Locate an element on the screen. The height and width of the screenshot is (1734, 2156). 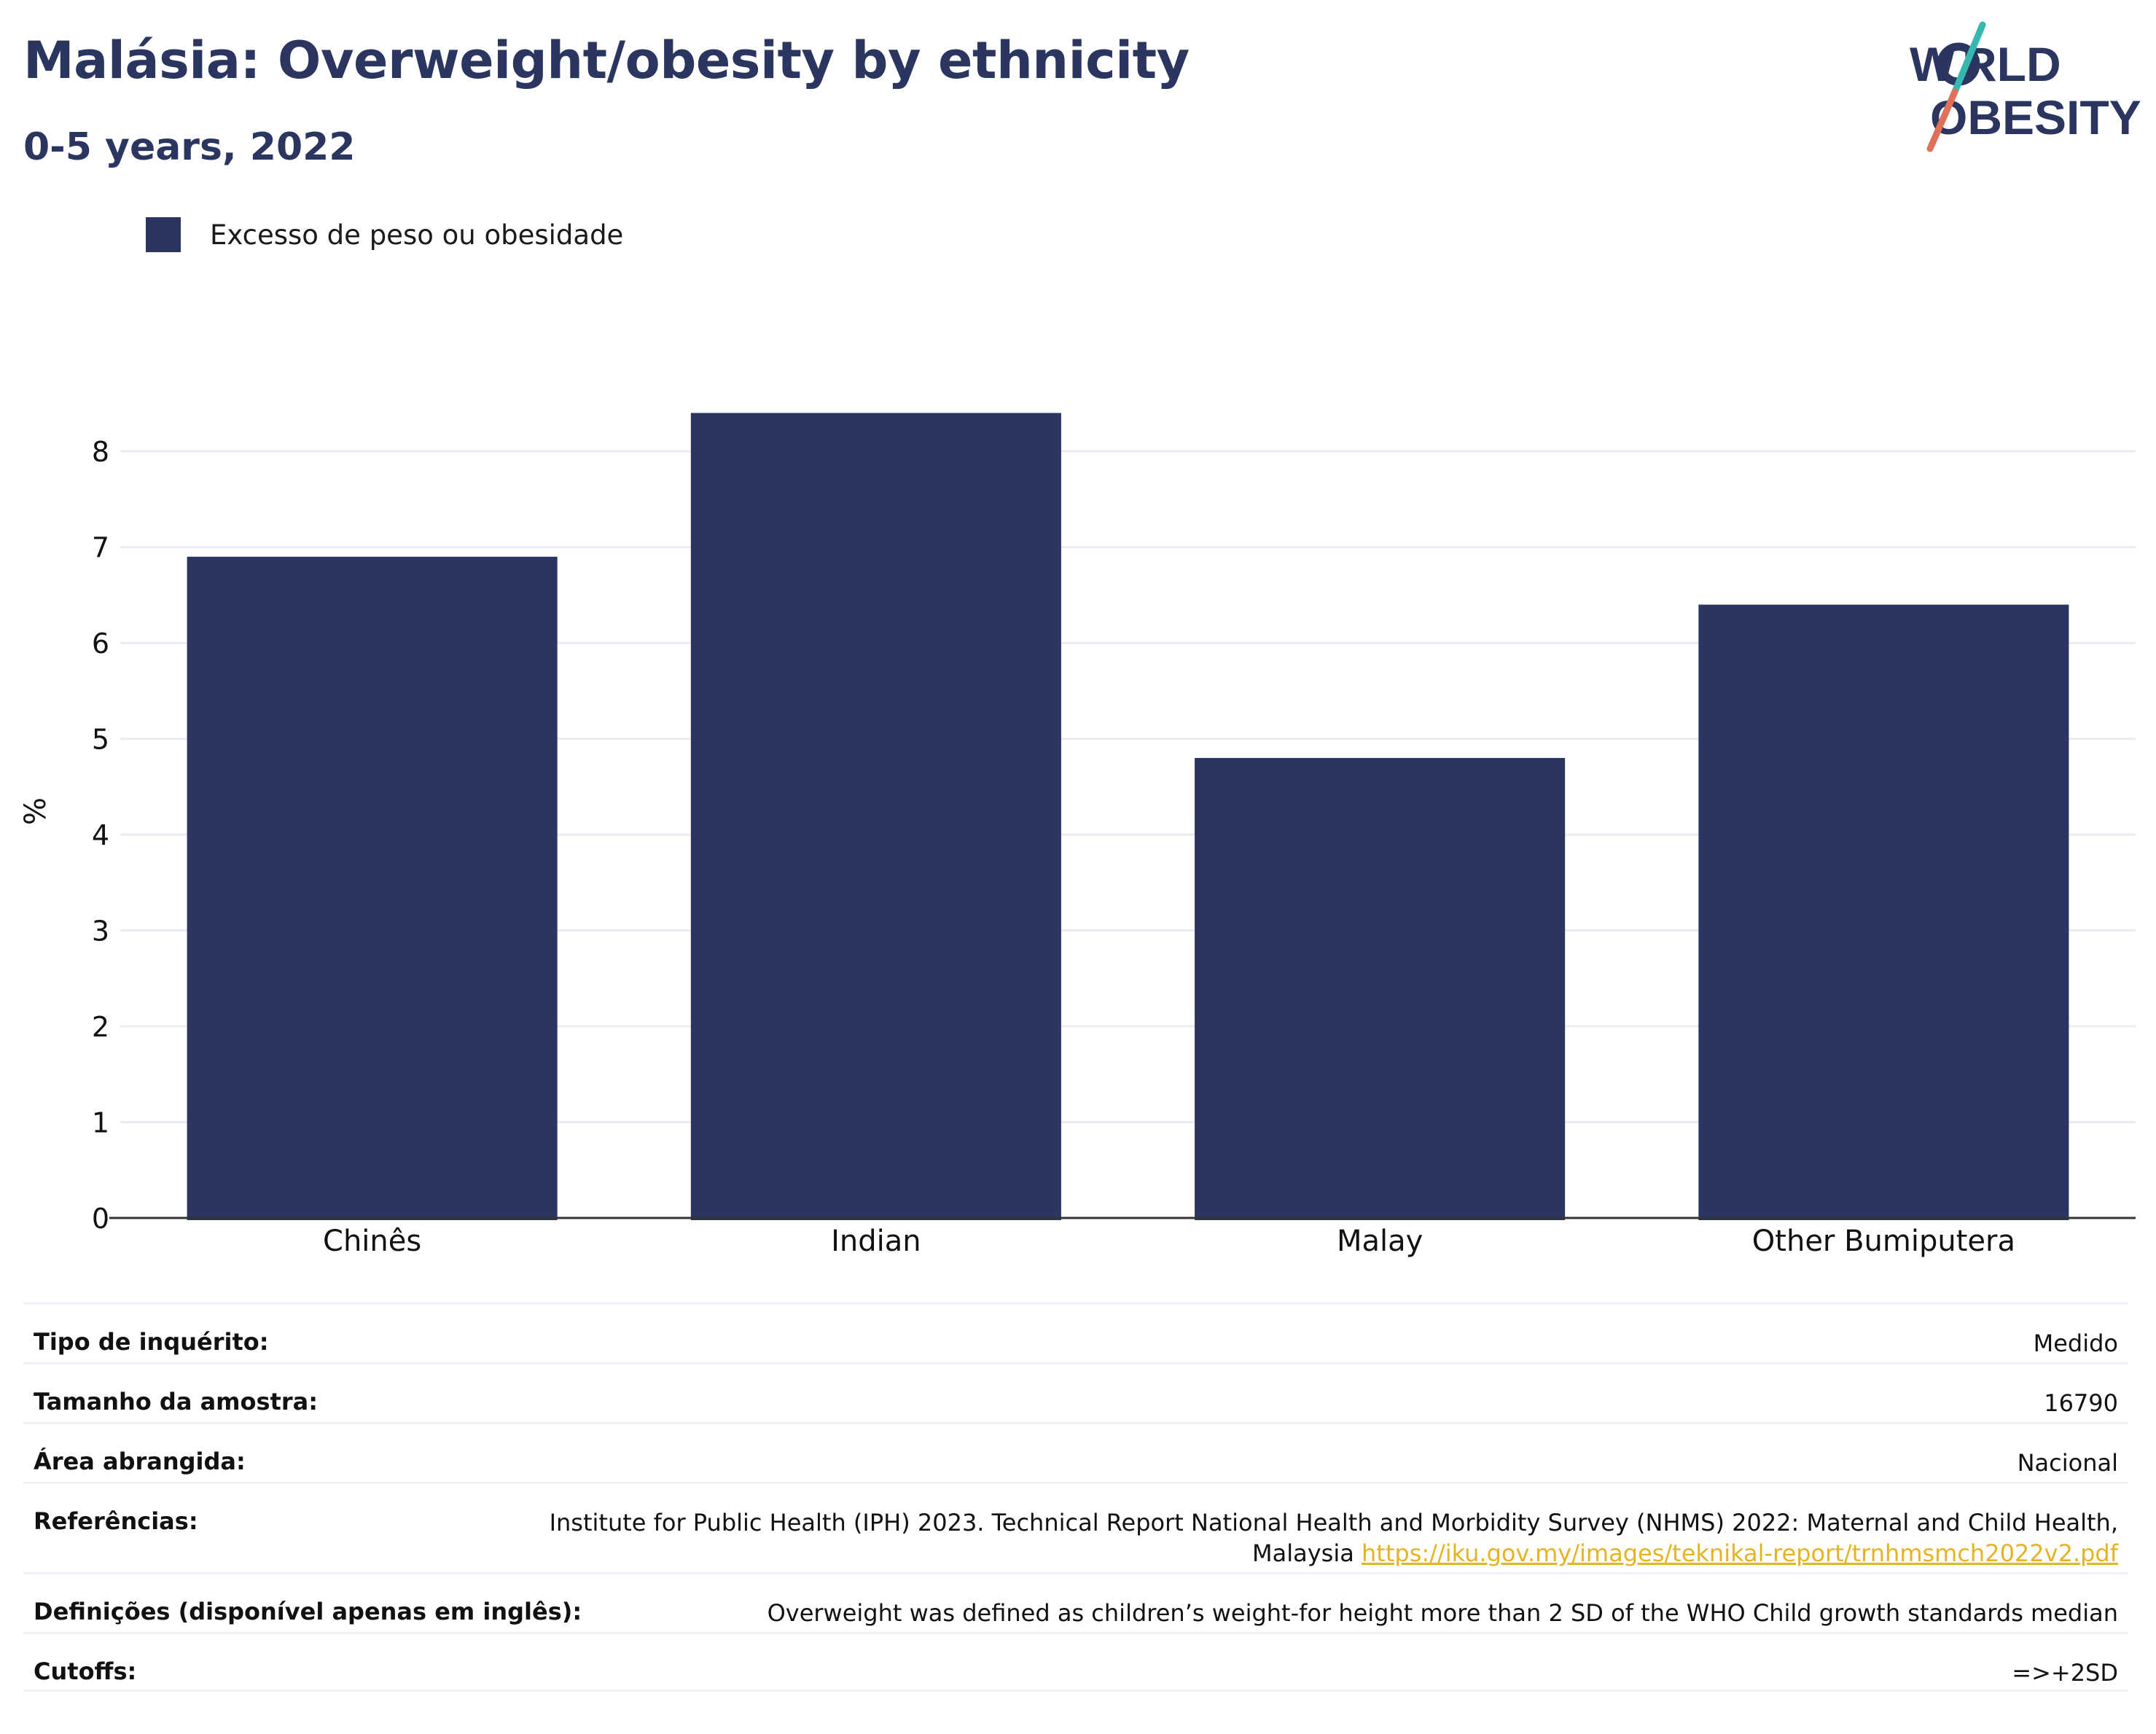
legend: Excesso de peso ou obesidade is located at coordinates (384, 234).